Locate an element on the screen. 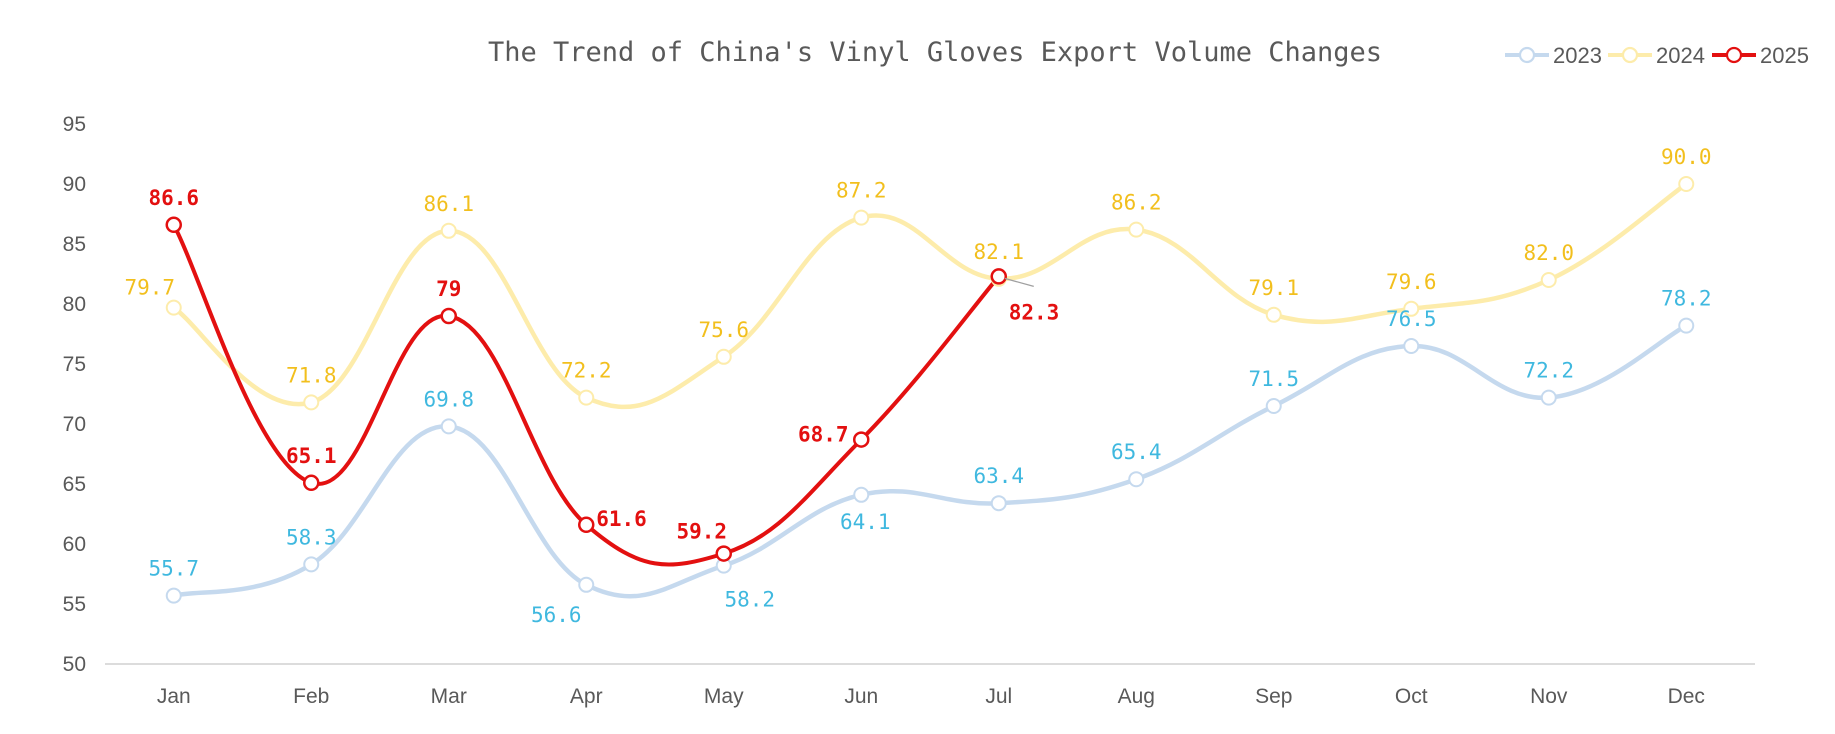 This screenshot has width=1835, height=734. legend-label-2024: 2024 is located at coordinates (1680, 55).